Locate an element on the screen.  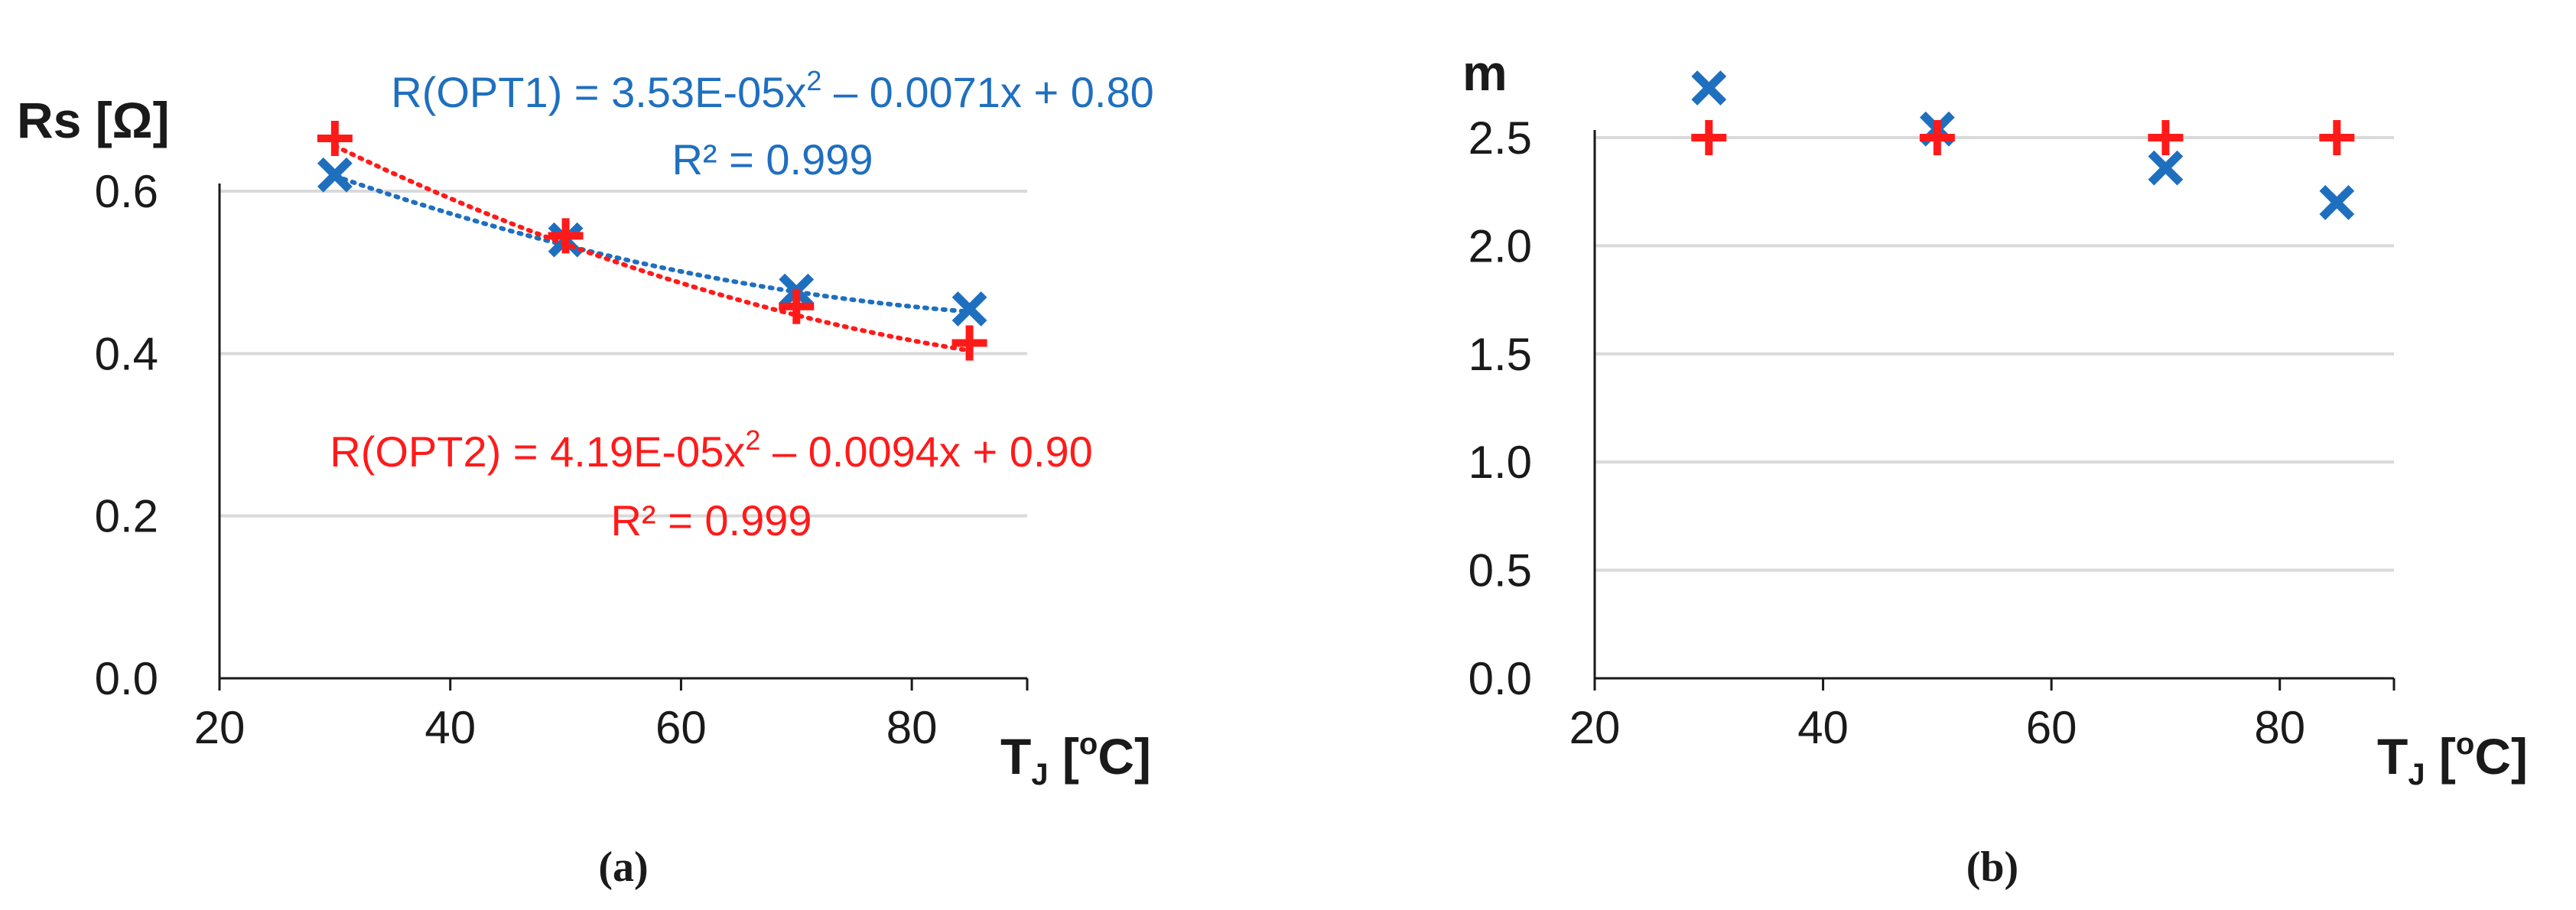
y-tick-label: 0.6 is located at coordinates (126, 191).